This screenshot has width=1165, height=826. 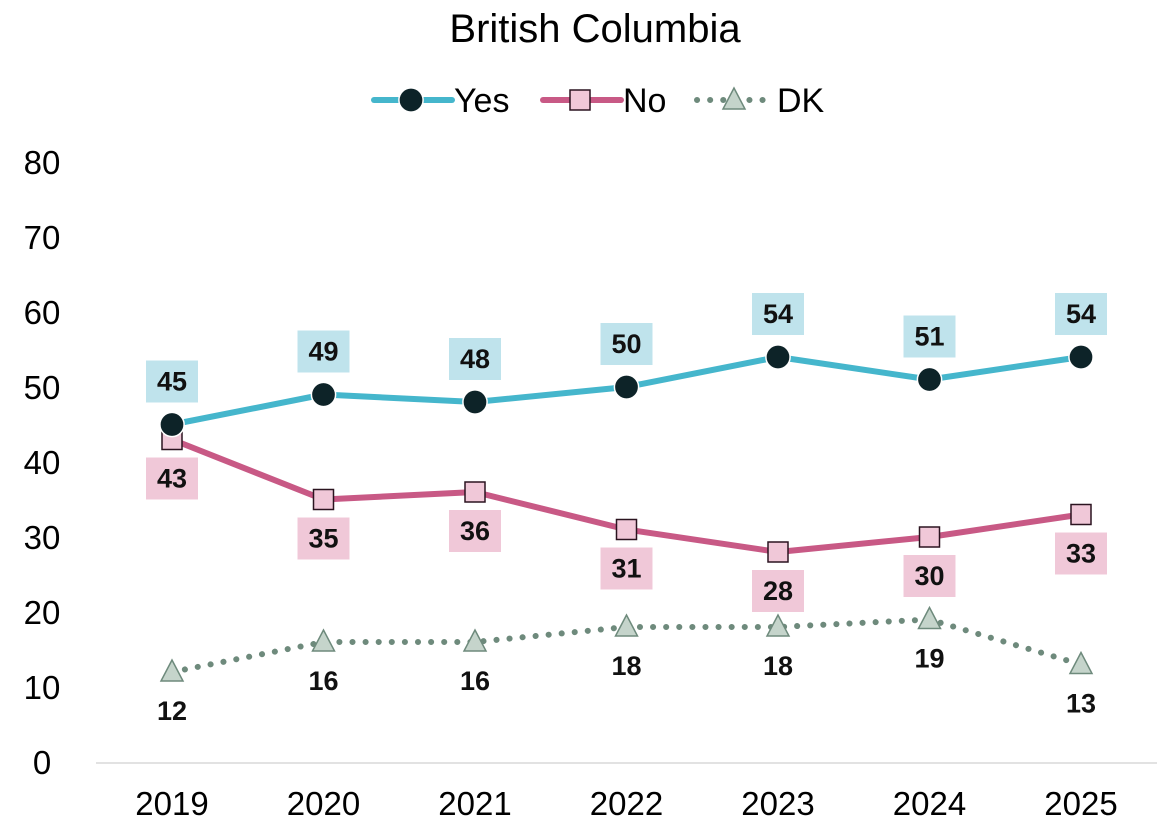 What do you see at coordinates (474, 803) in the screenshot?
I see `x-tick-label: 2021` at bounding box center [474, 803].